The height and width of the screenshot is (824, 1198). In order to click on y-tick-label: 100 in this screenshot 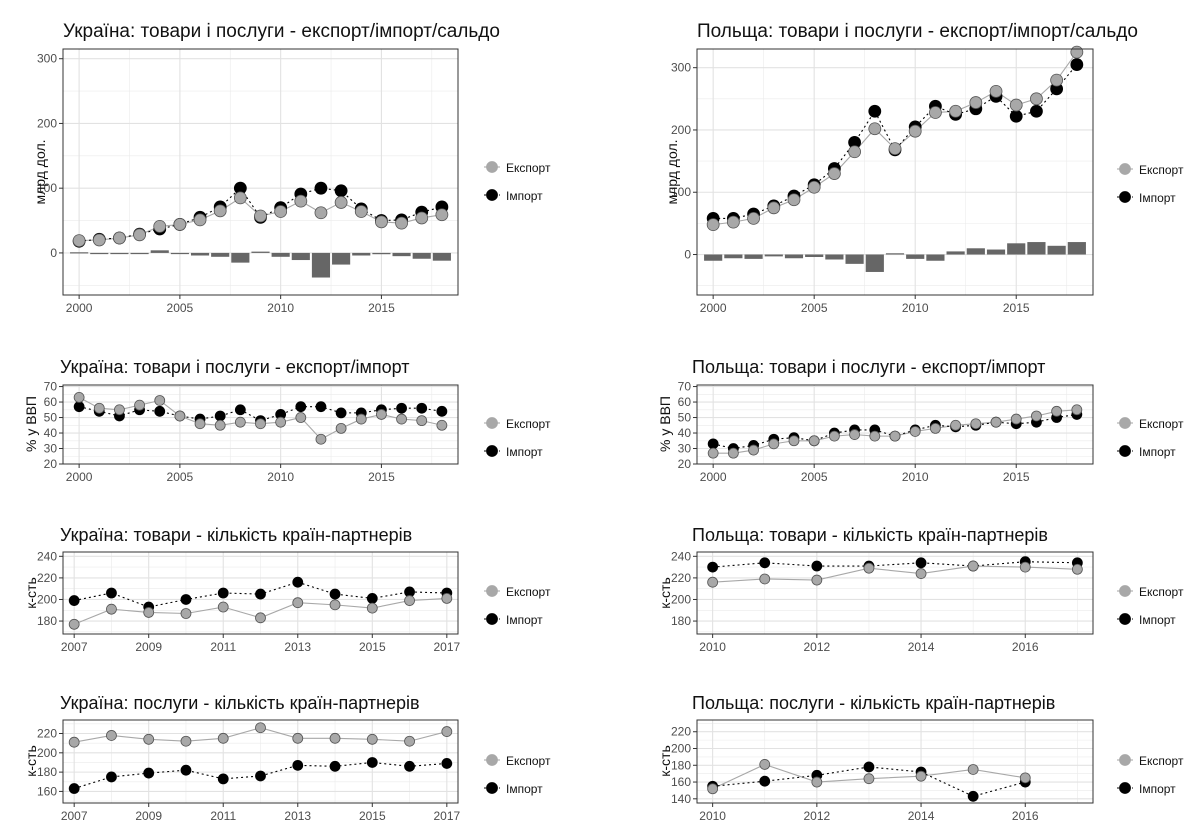, I will do `click(47, 188)`.